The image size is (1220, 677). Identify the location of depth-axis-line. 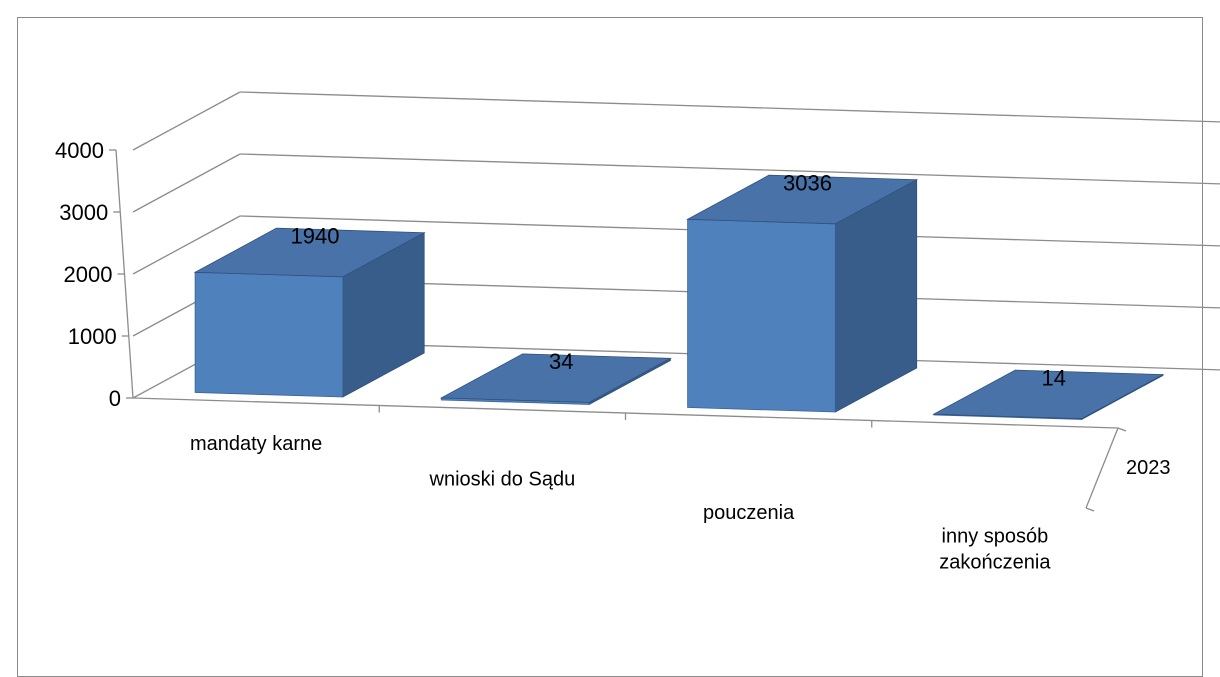
(1102, 468).